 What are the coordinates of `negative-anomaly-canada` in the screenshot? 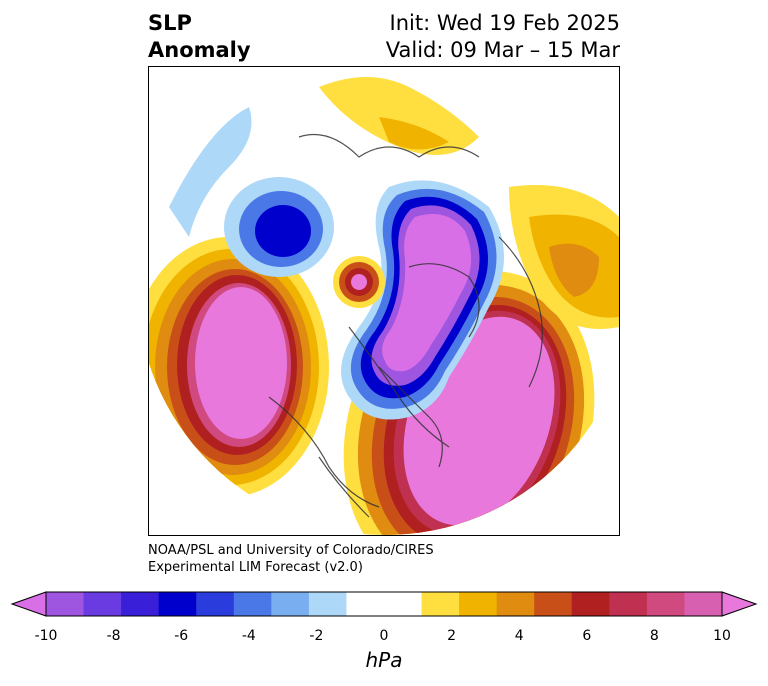 It's located at (279, 227).